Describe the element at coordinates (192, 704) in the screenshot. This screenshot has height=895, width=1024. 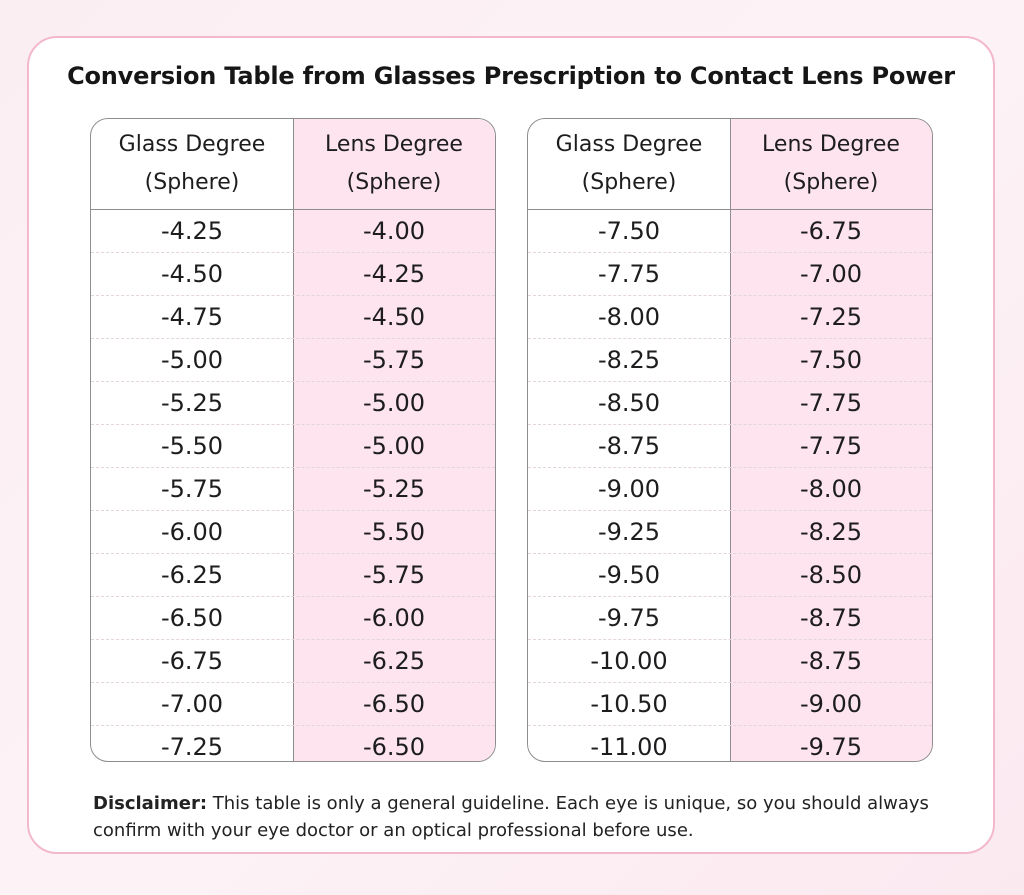
I see `glass-degree-cell: -7.00` at that location.